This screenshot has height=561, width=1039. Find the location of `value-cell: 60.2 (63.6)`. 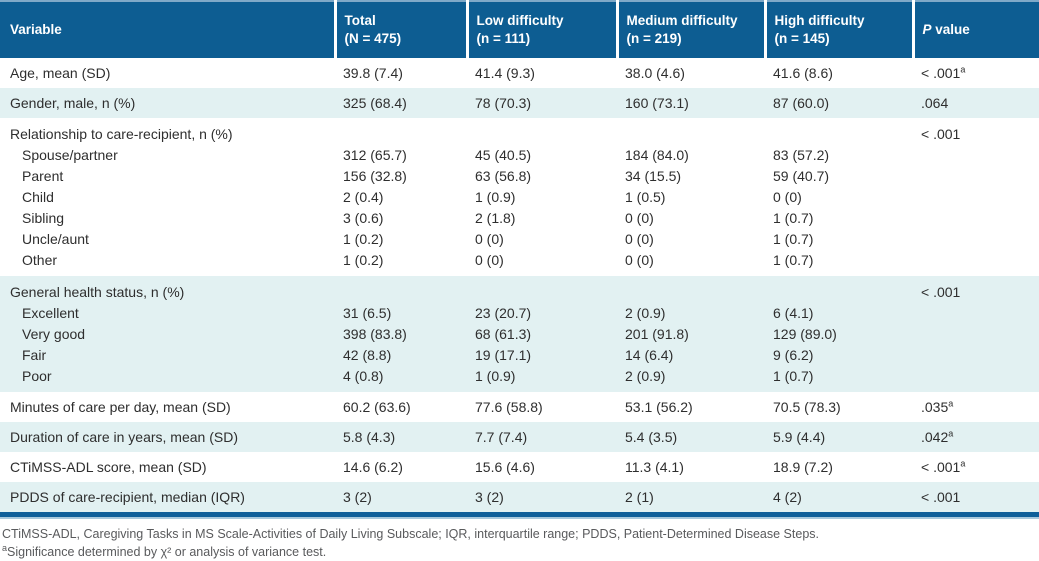

value-cell: 60.2 (63.6) is located at coordinates (377, 407).